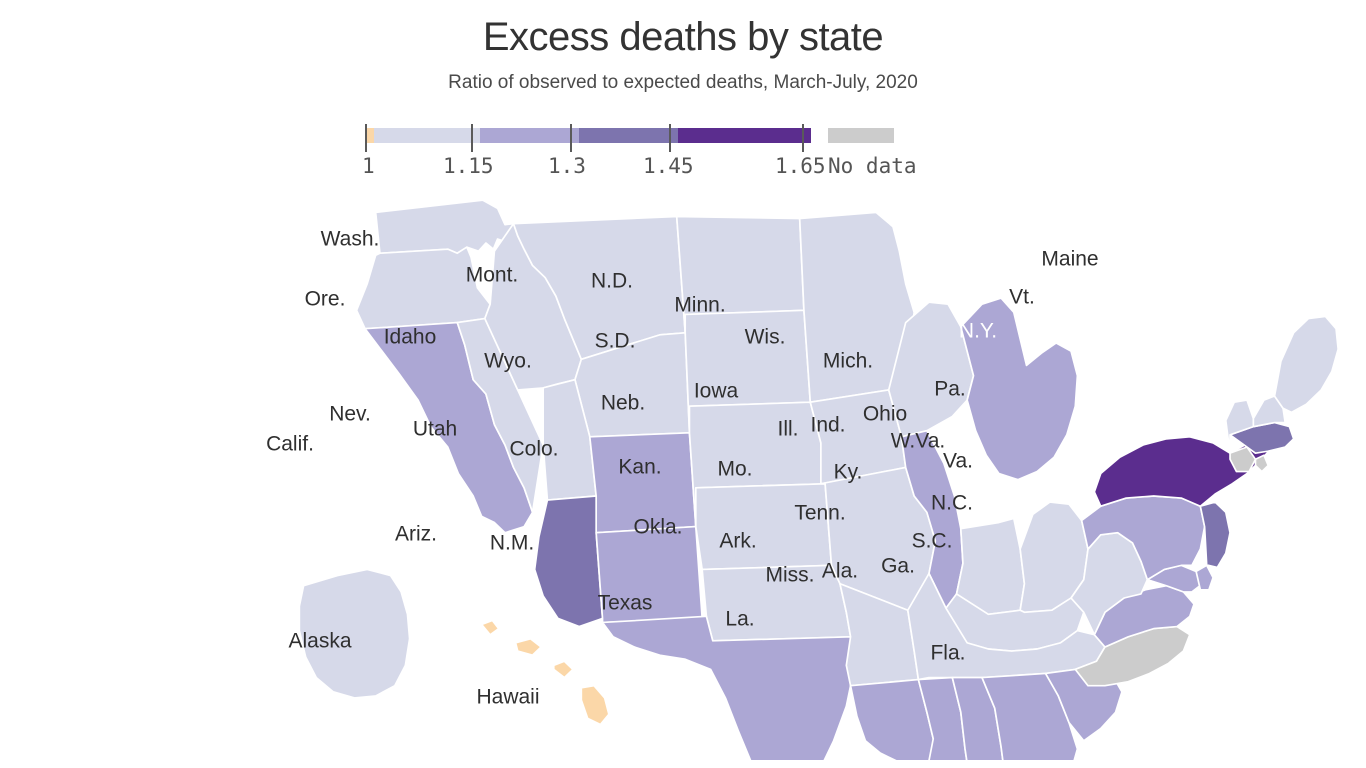 This screenshot has width=1366, height=768. Describe the element at coordinates (765, 337) in the screenshot. I see `state-label-wi: Wis.` at that location.